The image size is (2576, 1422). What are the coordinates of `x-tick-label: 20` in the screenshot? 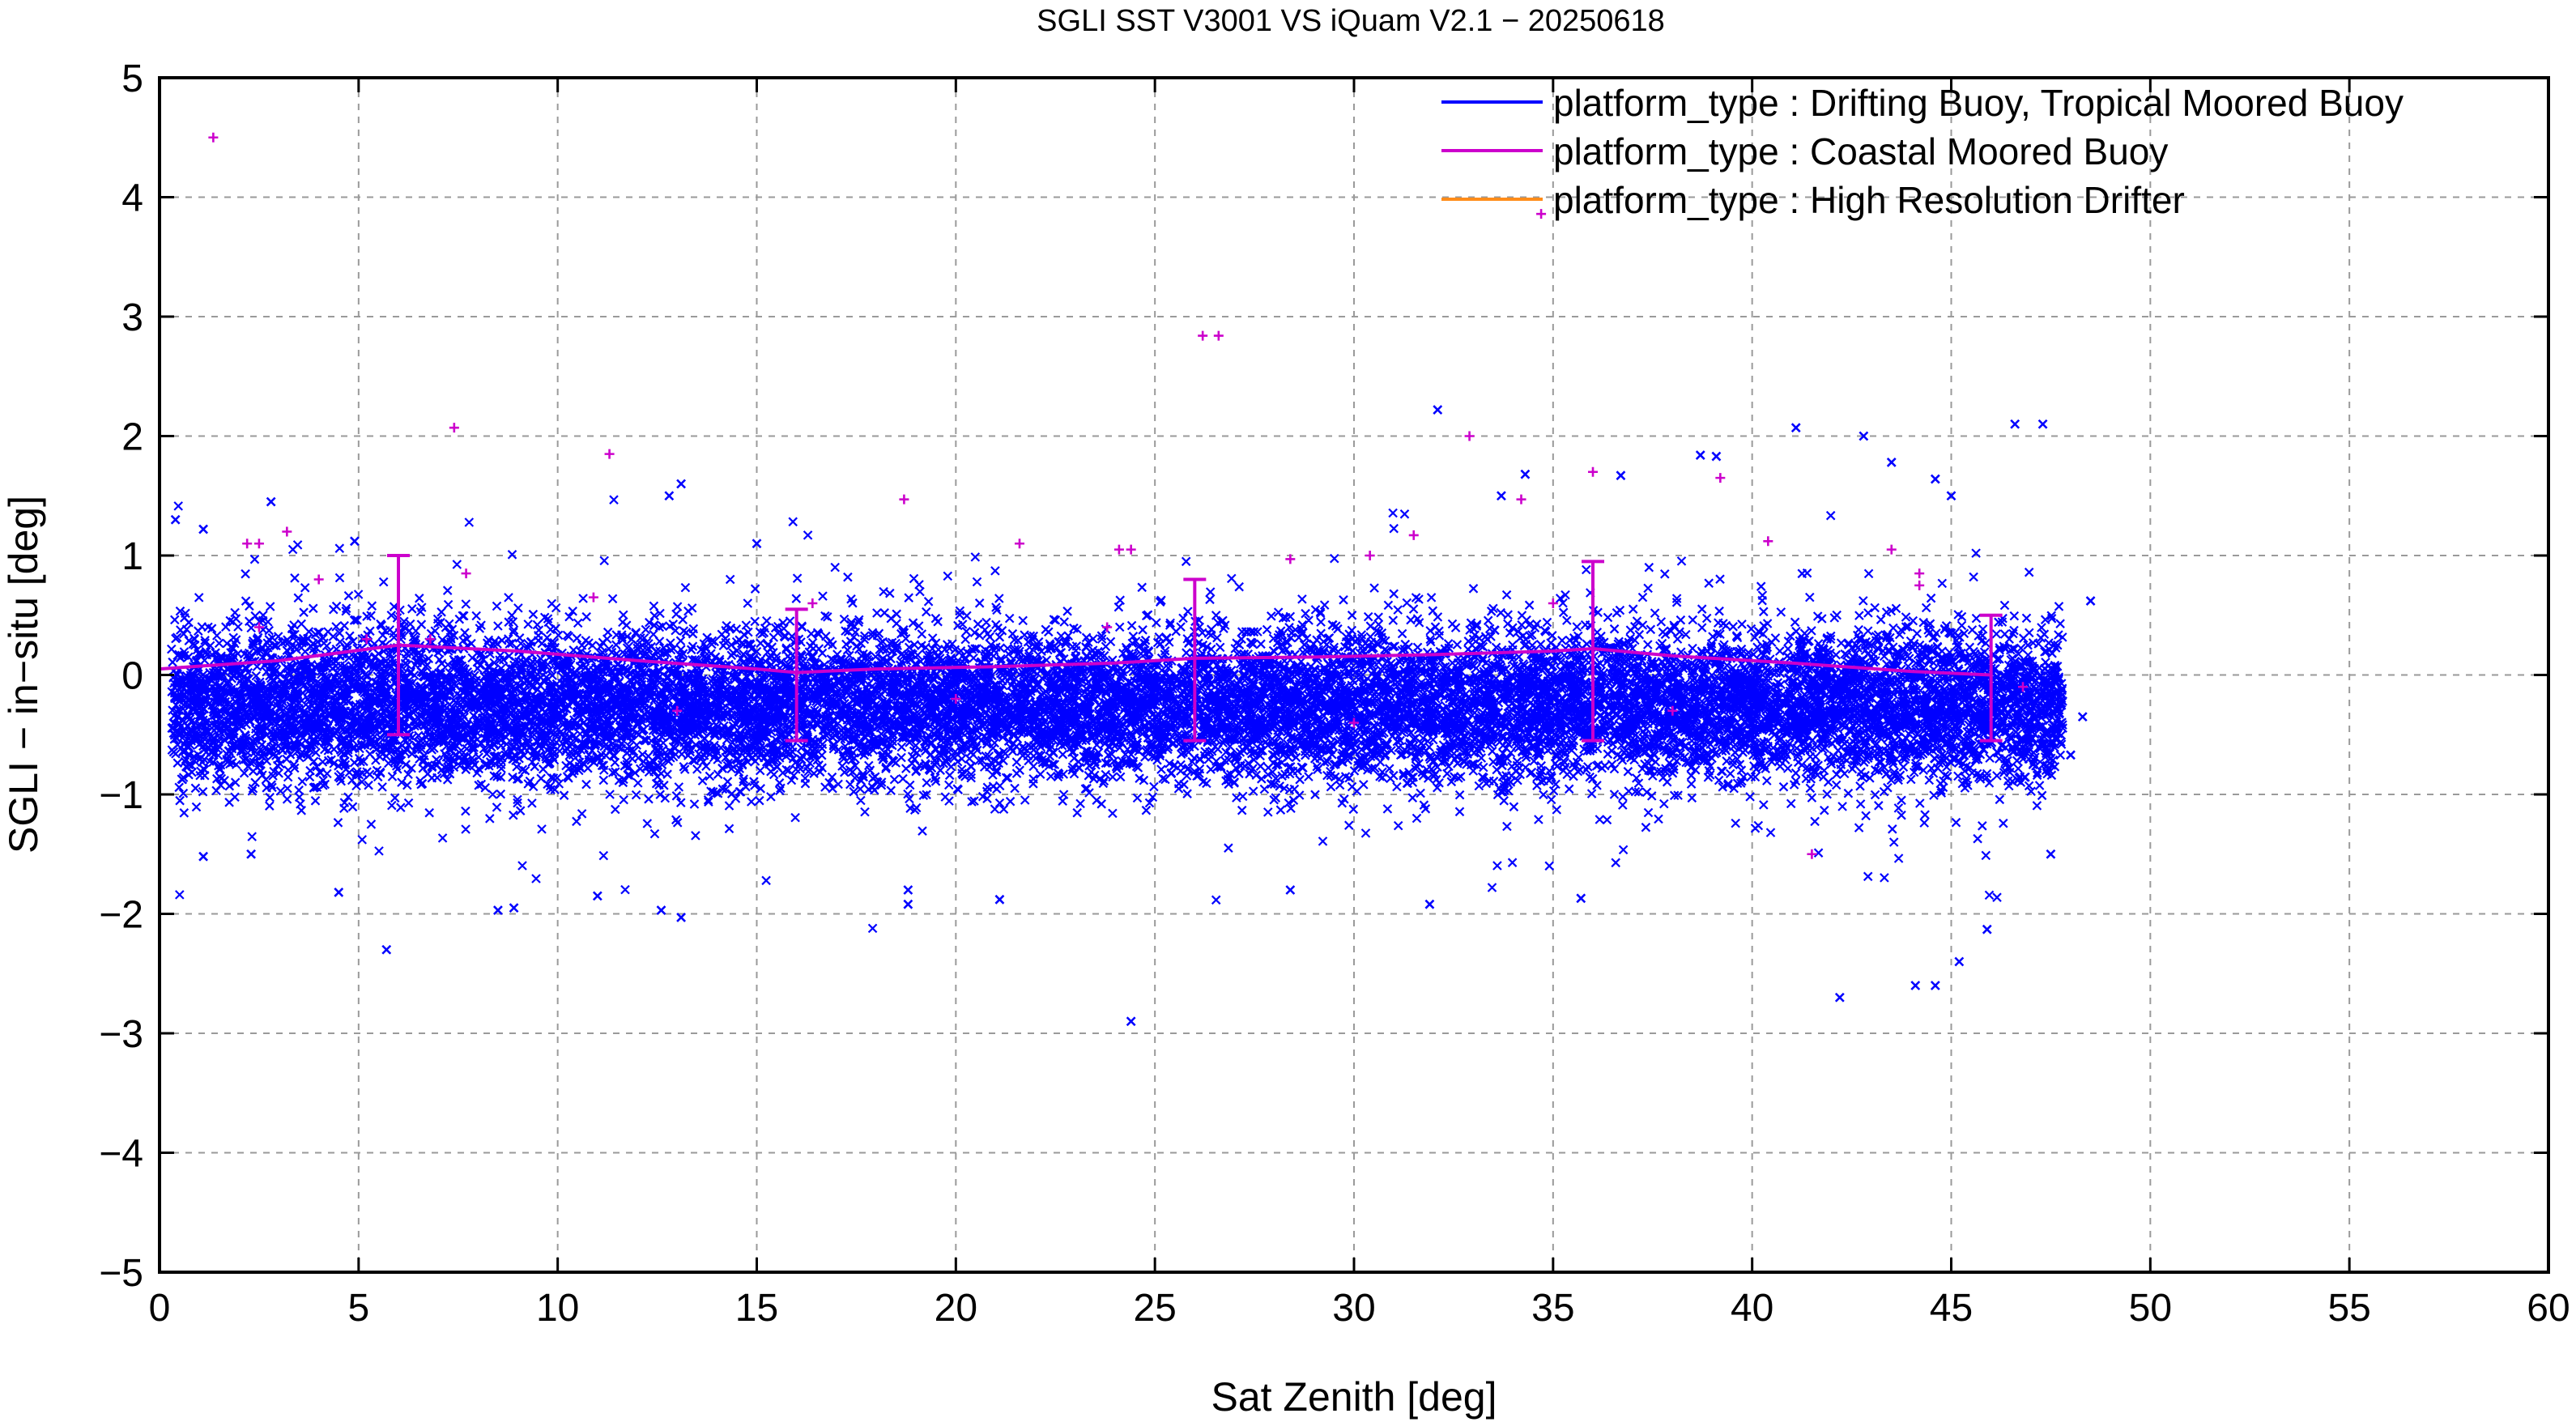 It's located at (956, 1308).